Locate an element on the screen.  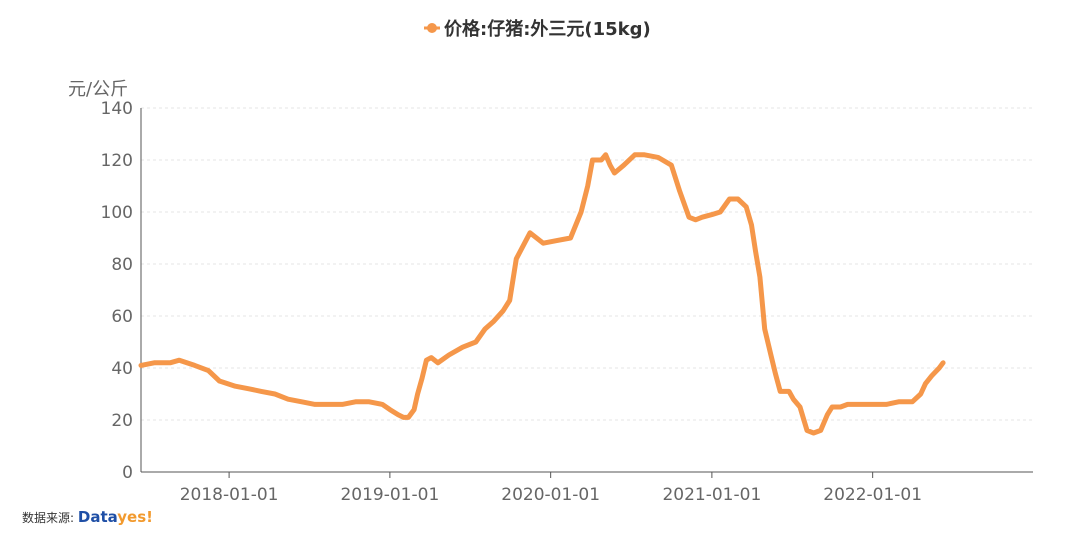
y-axis: 0 20 40 60 80 100 120 140 is located at coordinates (121, 291).